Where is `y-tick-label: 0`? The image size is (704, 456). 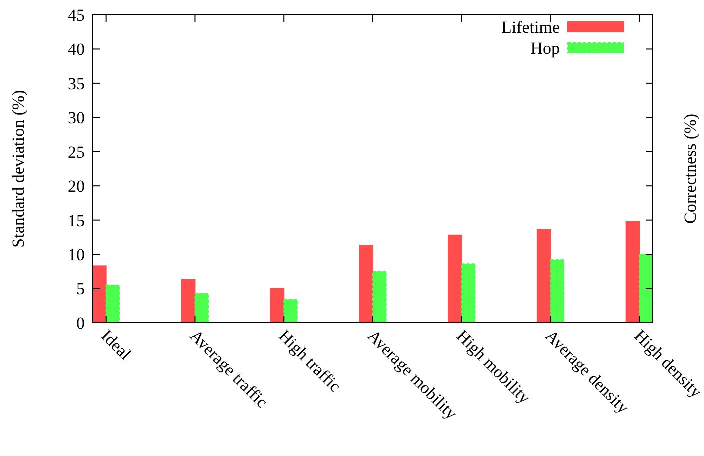 y-tick-label: 0 is located at coordinates (80, 323).